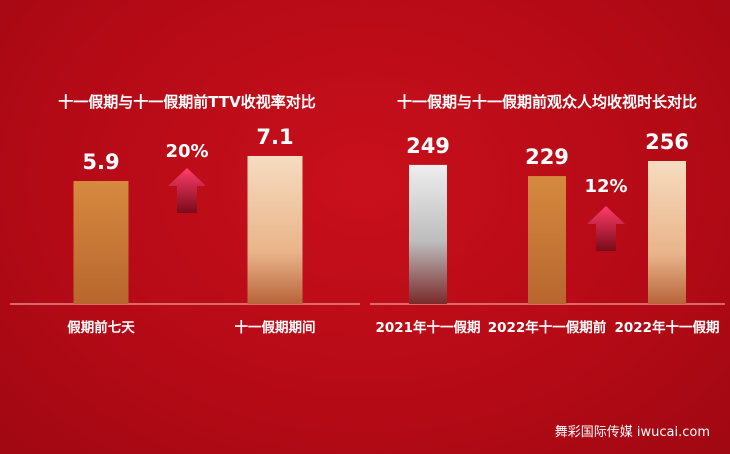 Image resolution: width=730 pixels, height=454 pixels. I want to click on chart-title: 十一假期与十一假期前TTV收视率对比, so click(186, 102).